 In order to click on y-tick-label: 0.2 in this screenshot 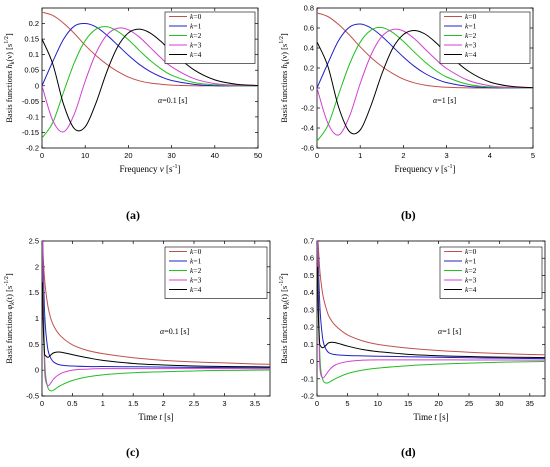, I will do `click(309, 68)`.